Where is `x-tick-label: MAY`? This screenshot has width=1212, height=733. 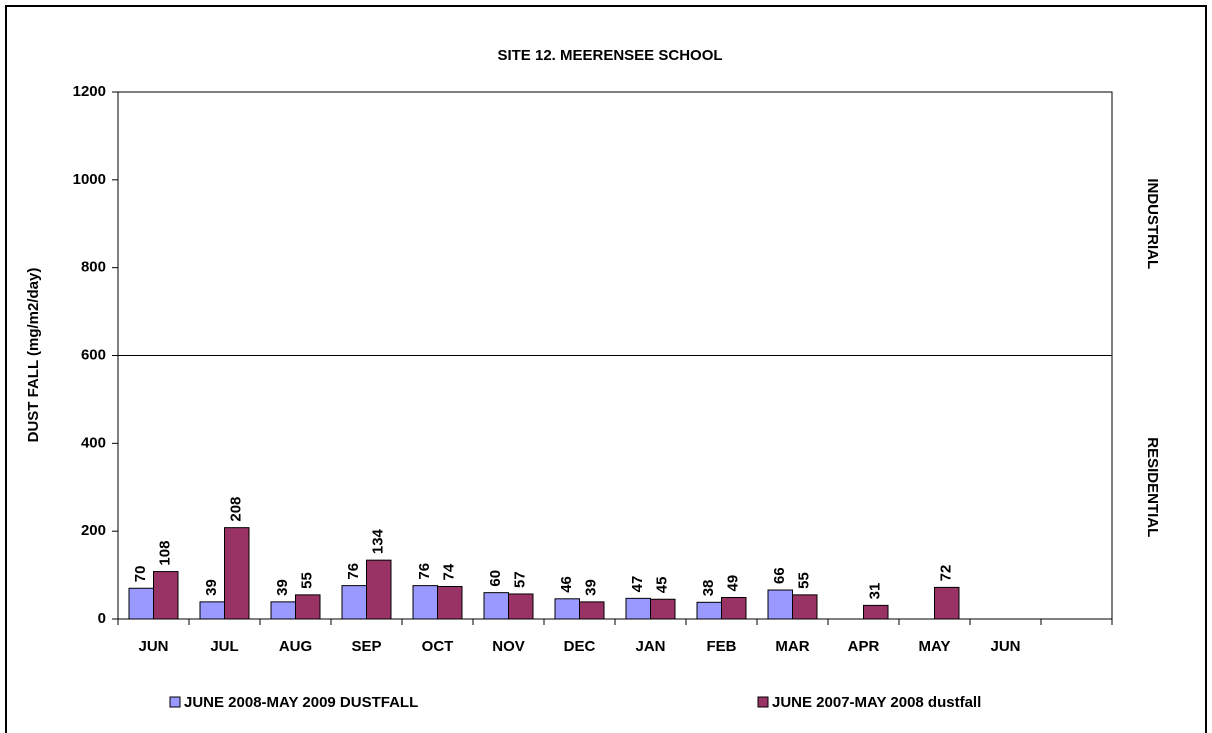
x-tick-label: MAY is located at coordinates (935, 646).